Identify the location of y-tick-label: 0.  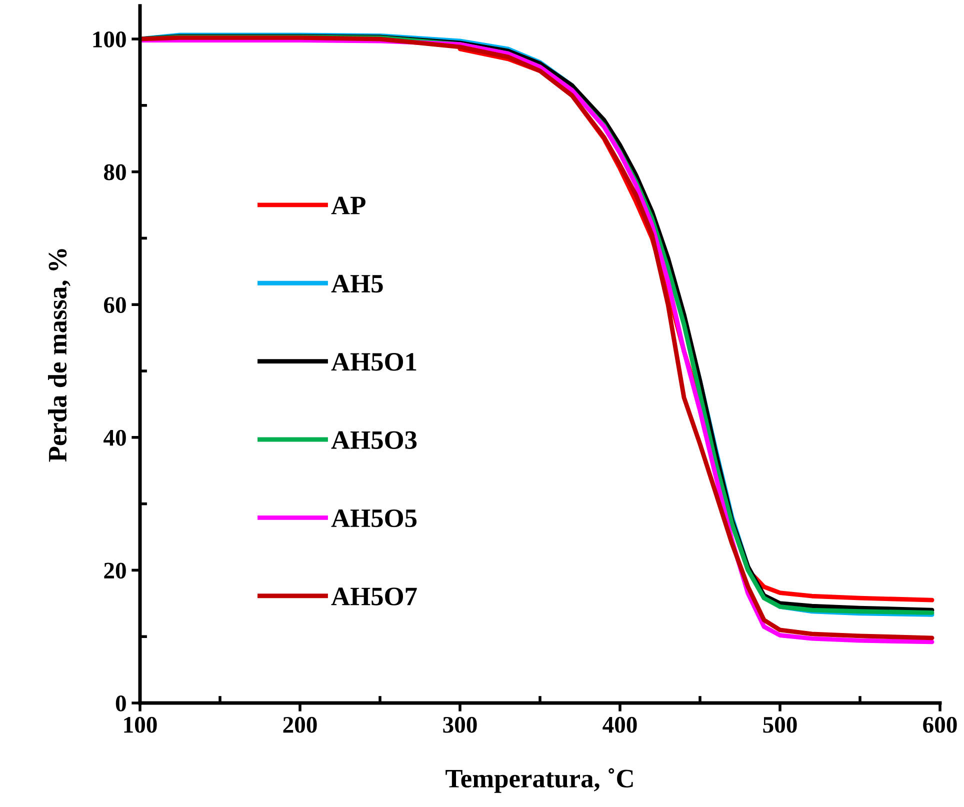
(121, 703).